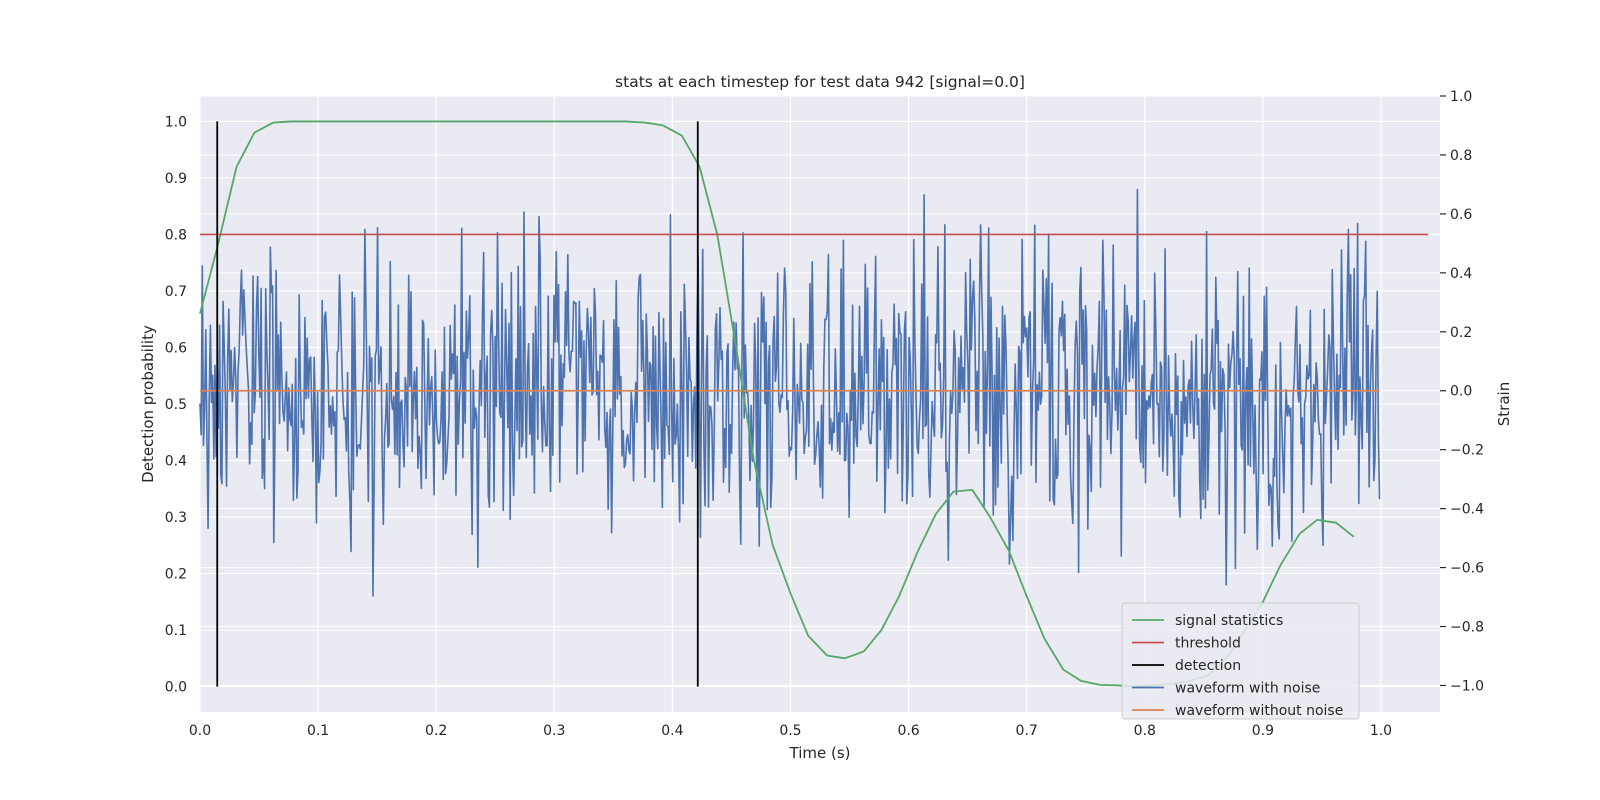  What do you see at coordinates (1381, 731) in the screenshot?
I see `x-tick-label: 1.0` at bounding box center [1381, 731].